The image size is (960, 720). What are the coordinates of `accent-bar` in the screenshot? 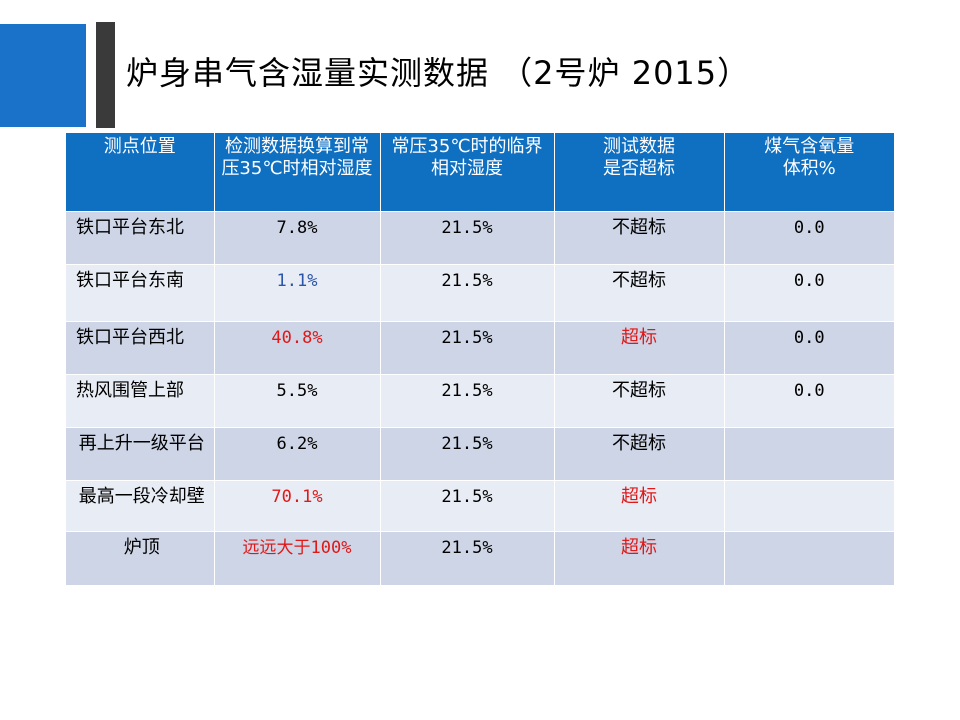 It's located at (105, 75).